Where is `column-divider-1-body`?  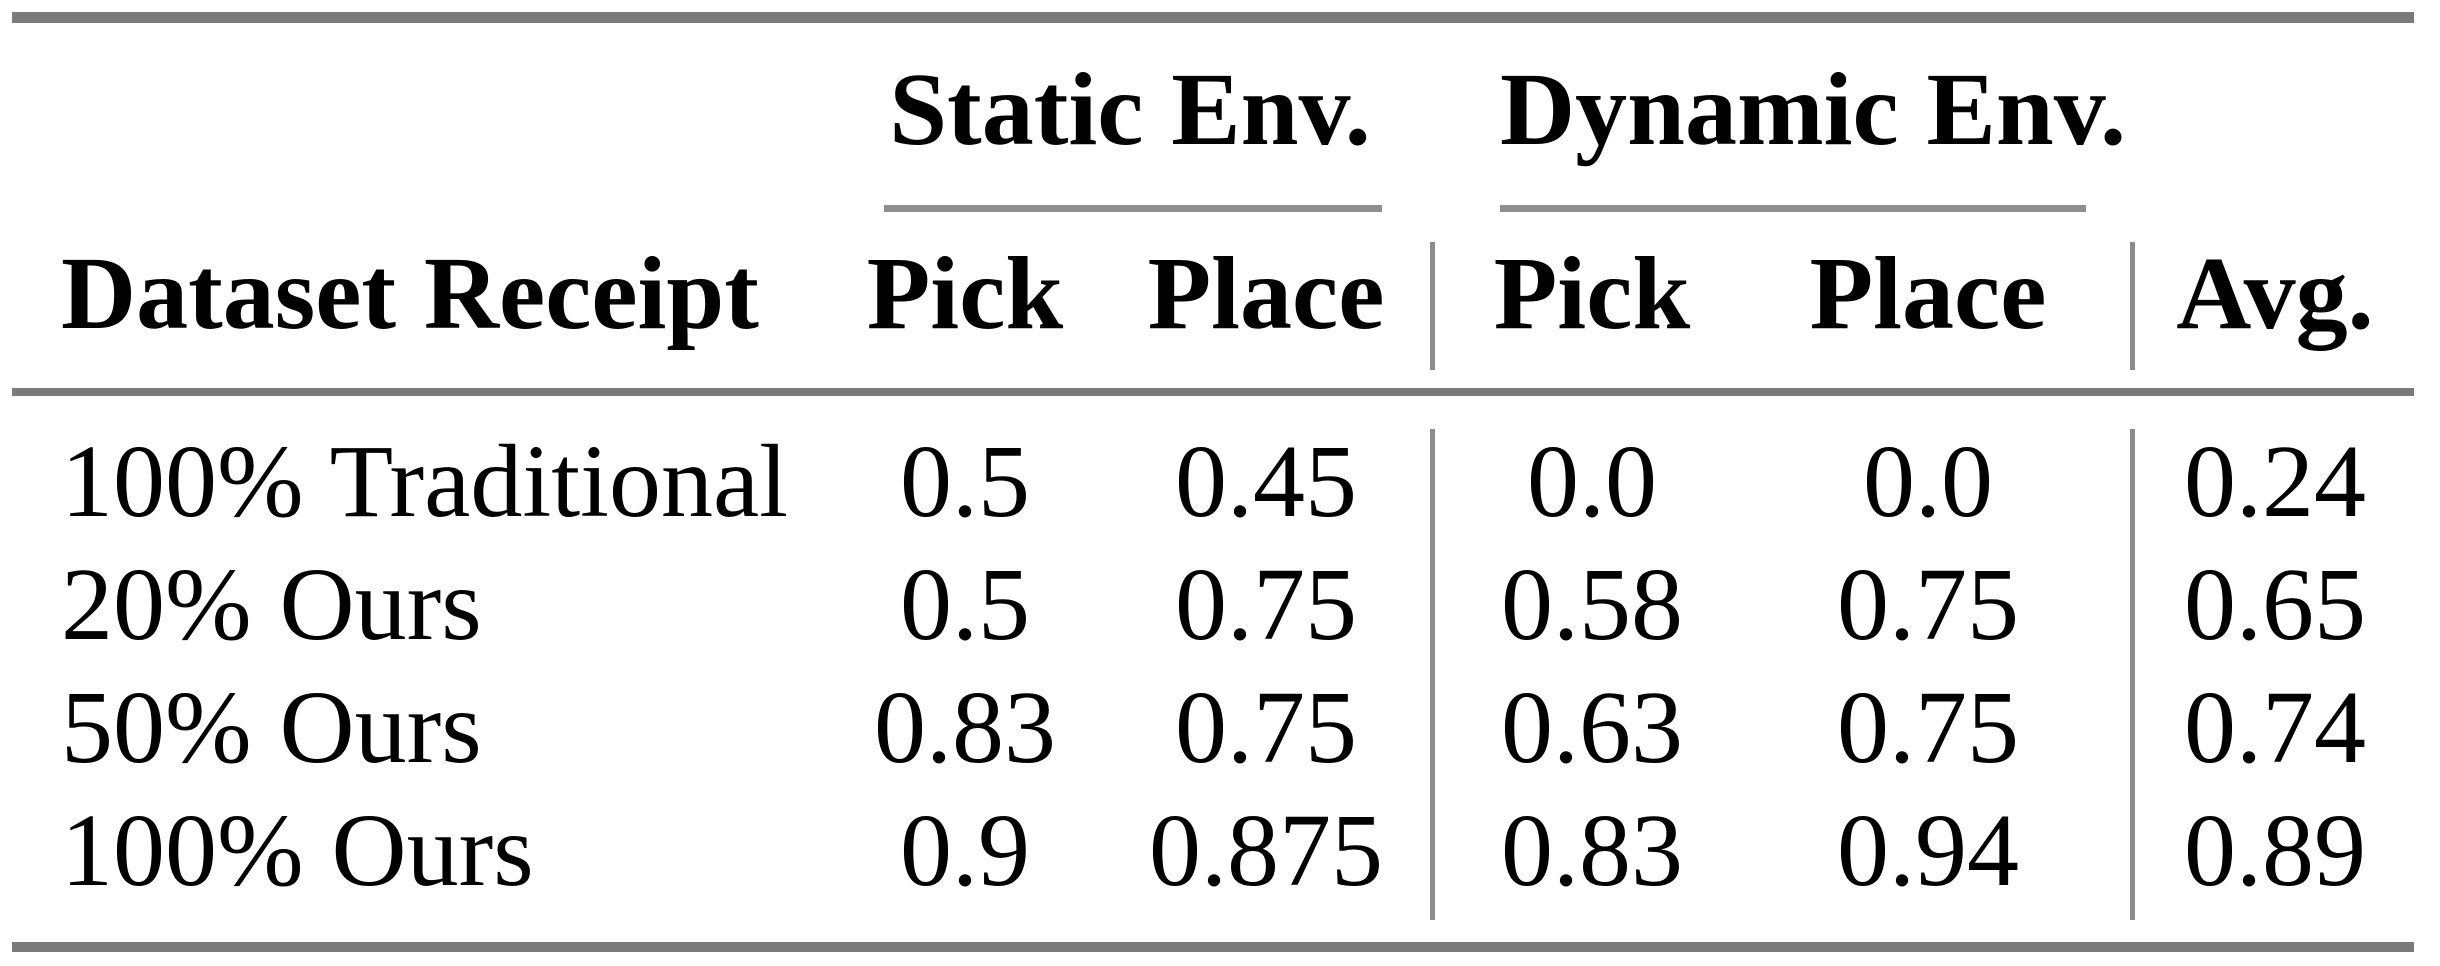 column-divider-1-body is located at coordinates (1432, 674).